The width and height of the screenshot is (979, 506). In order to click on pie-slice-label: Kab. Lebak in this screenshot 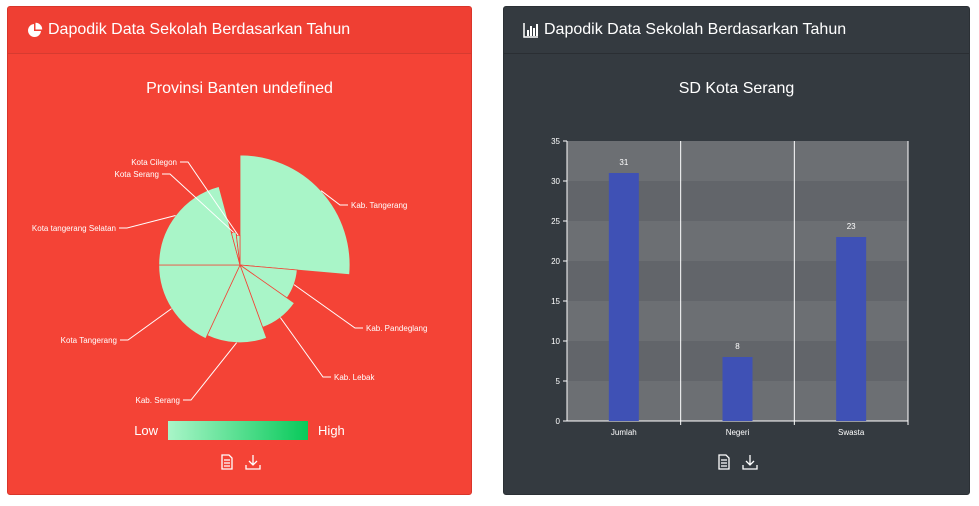, I will do `click(354, 377)`.